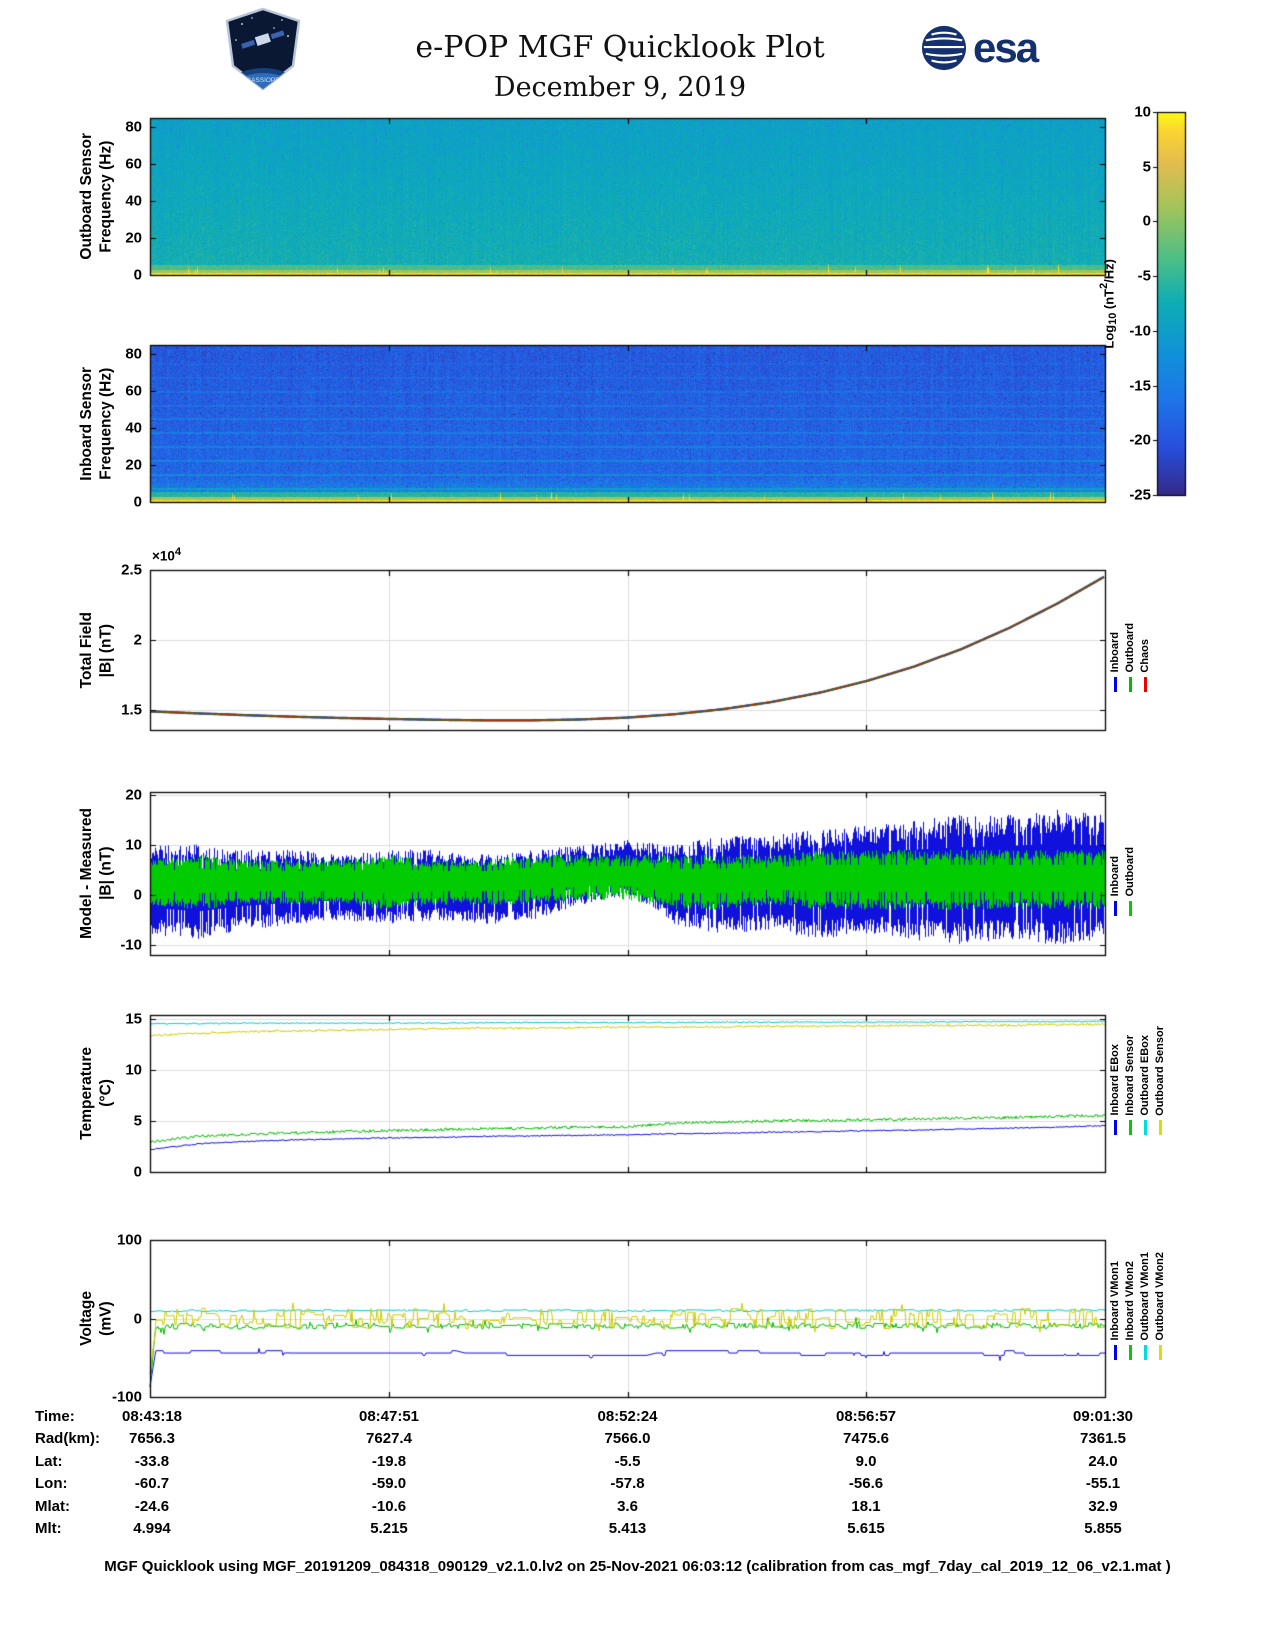 The image size is (1275, 1650). Describe the element at coordinates (1146, 221) in the screenshot. I see `colorbar-tick-label: 0` at that location.